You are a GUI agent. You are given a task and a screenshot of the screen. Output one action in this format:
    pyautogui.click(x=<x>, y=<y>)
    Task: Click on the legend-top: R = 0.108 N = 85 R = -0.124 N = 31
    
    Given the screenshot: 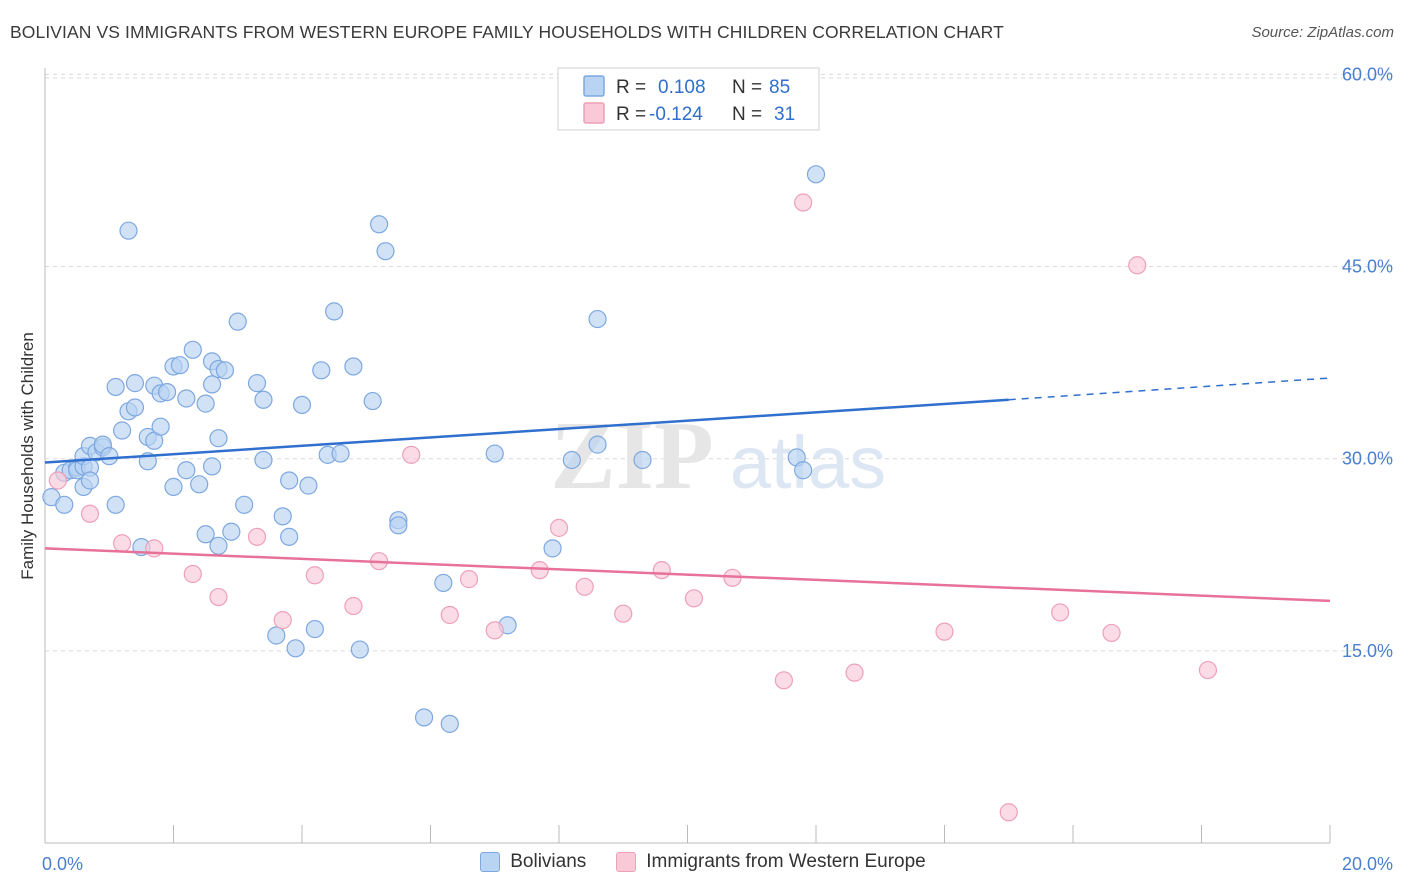 What is the action you would take?
    pyautogui.click(x=688, y=99)
    